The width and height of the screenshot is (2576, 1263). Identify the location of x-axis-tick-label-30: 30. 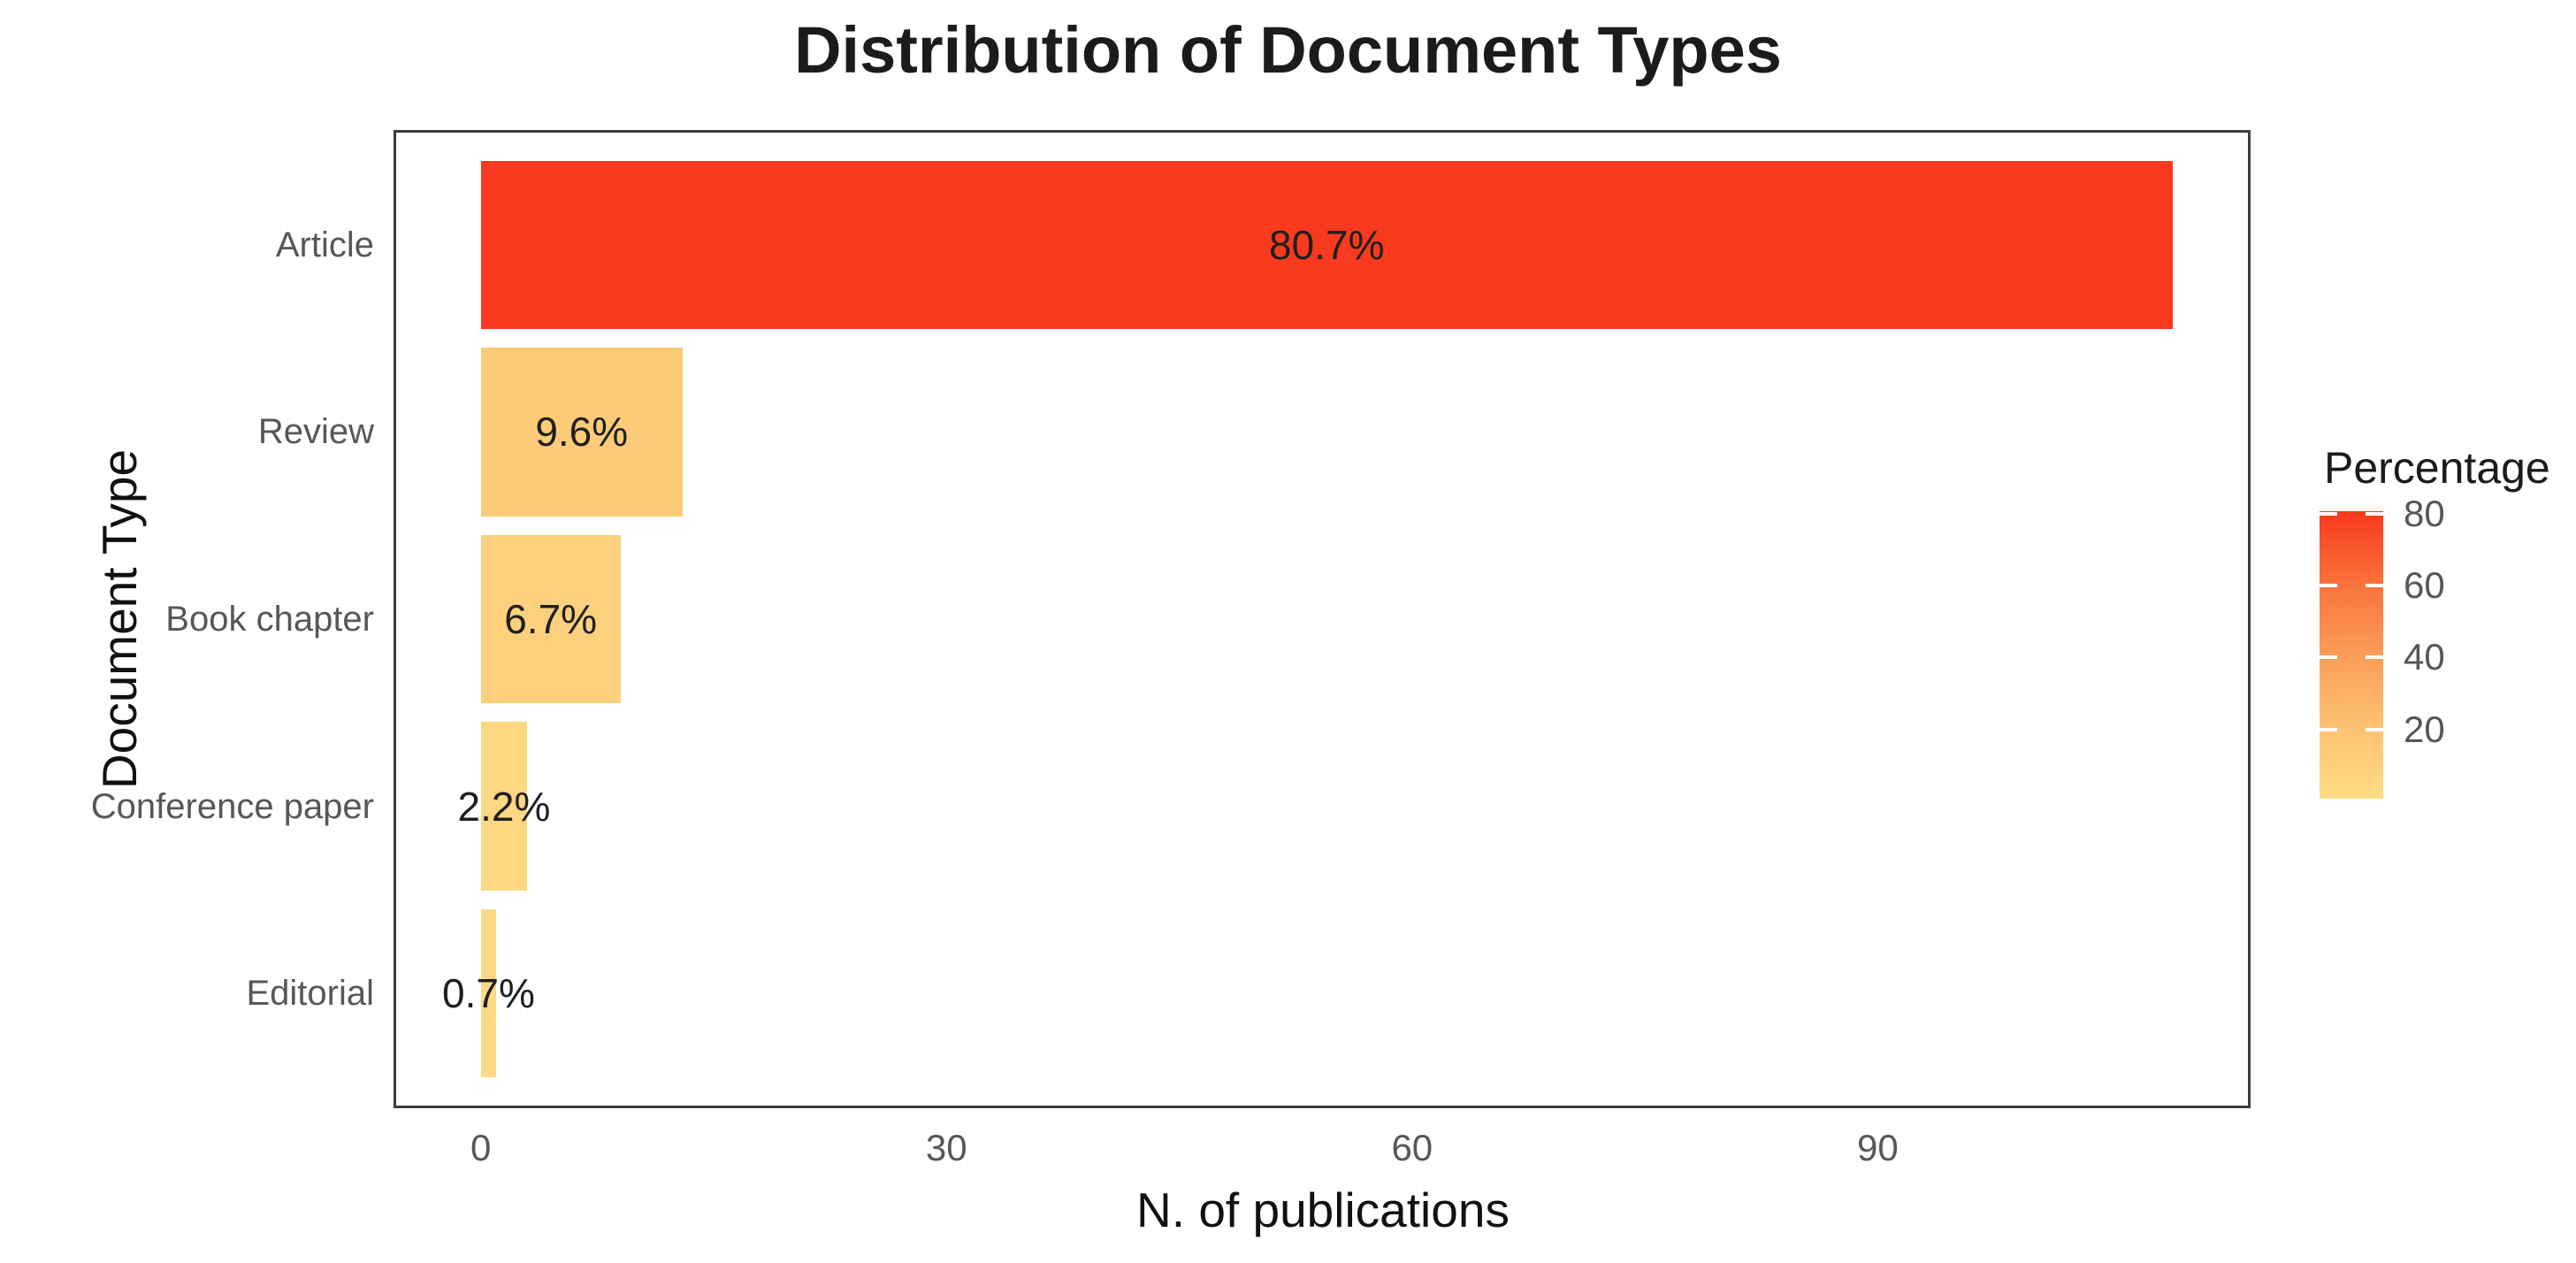
(946, 1147).